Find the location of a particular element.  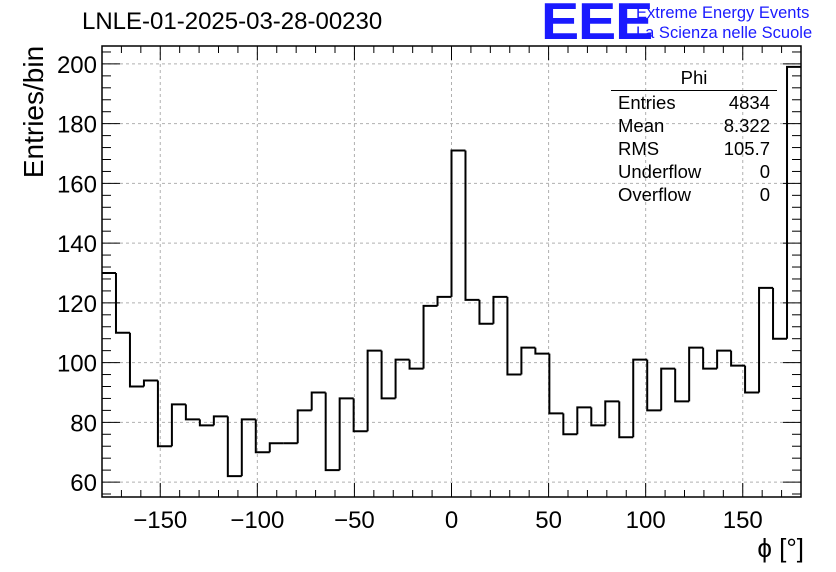

y-tick-label: 160 is located at coordinates (77, 184).